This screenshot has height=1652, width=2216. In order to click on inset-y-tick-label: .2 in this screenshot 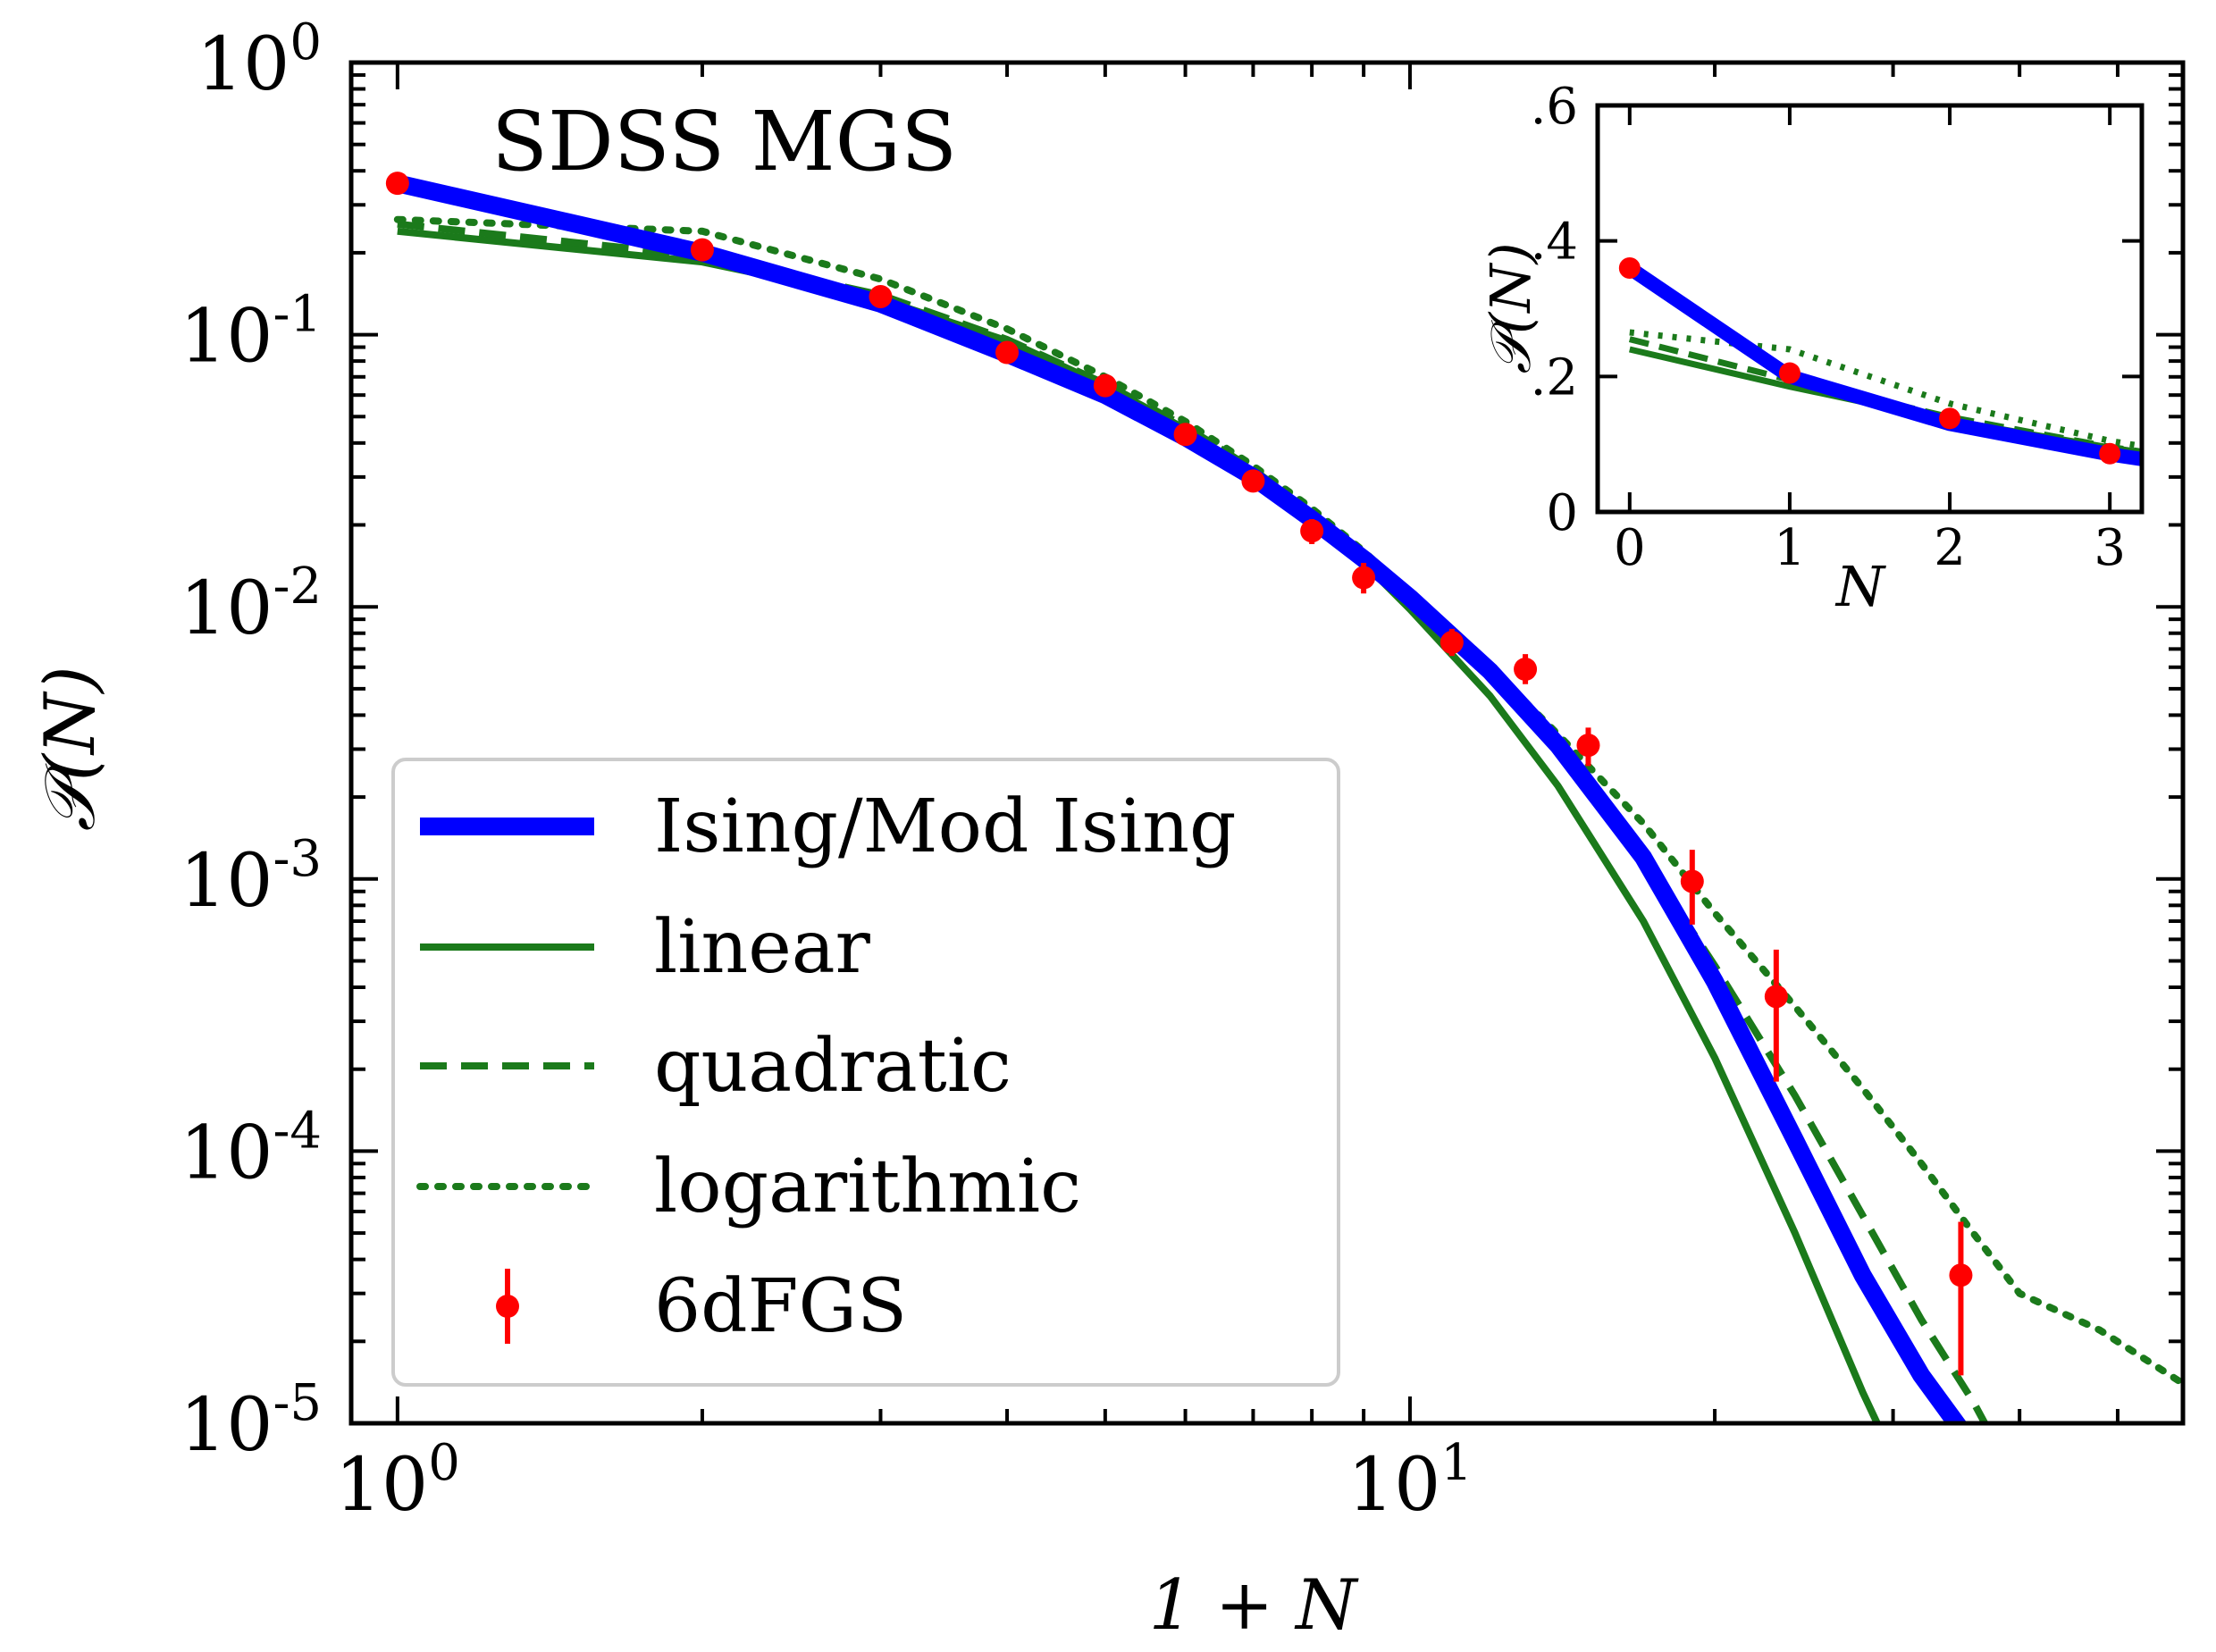, I will do `click(1554, 377)`.